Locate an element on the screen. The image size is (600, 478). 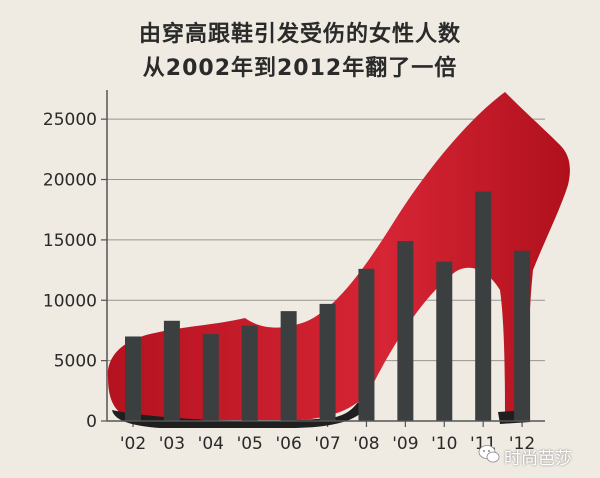
x-tick-label: '07 is located at coordinates (327, 444).